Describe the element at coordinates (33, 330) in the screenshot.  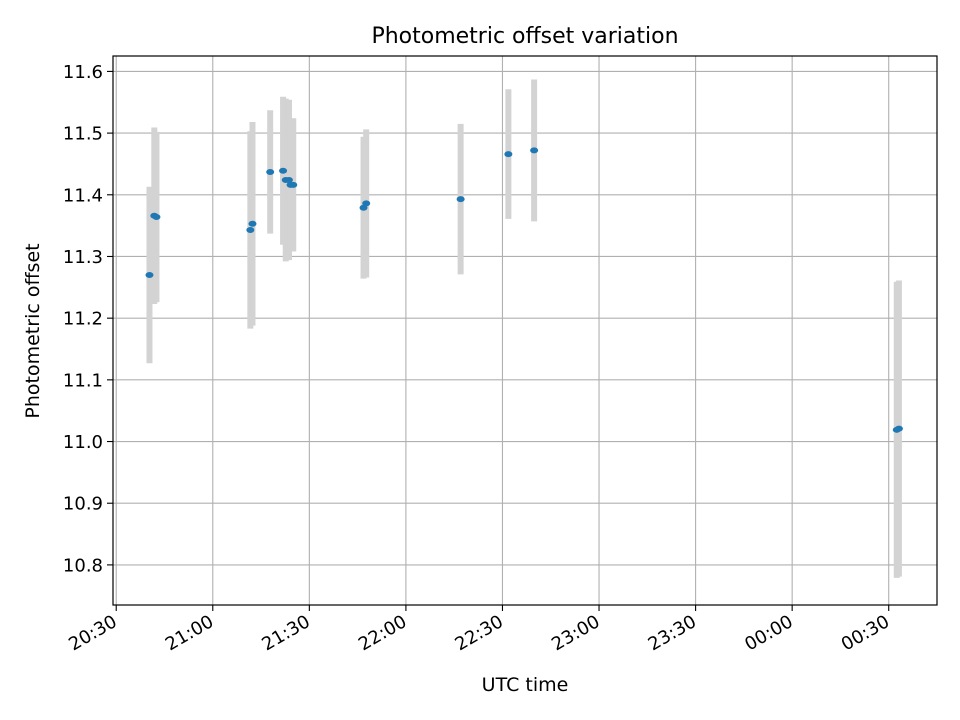
I see `y-axis-label: Photometric offset` at that location.